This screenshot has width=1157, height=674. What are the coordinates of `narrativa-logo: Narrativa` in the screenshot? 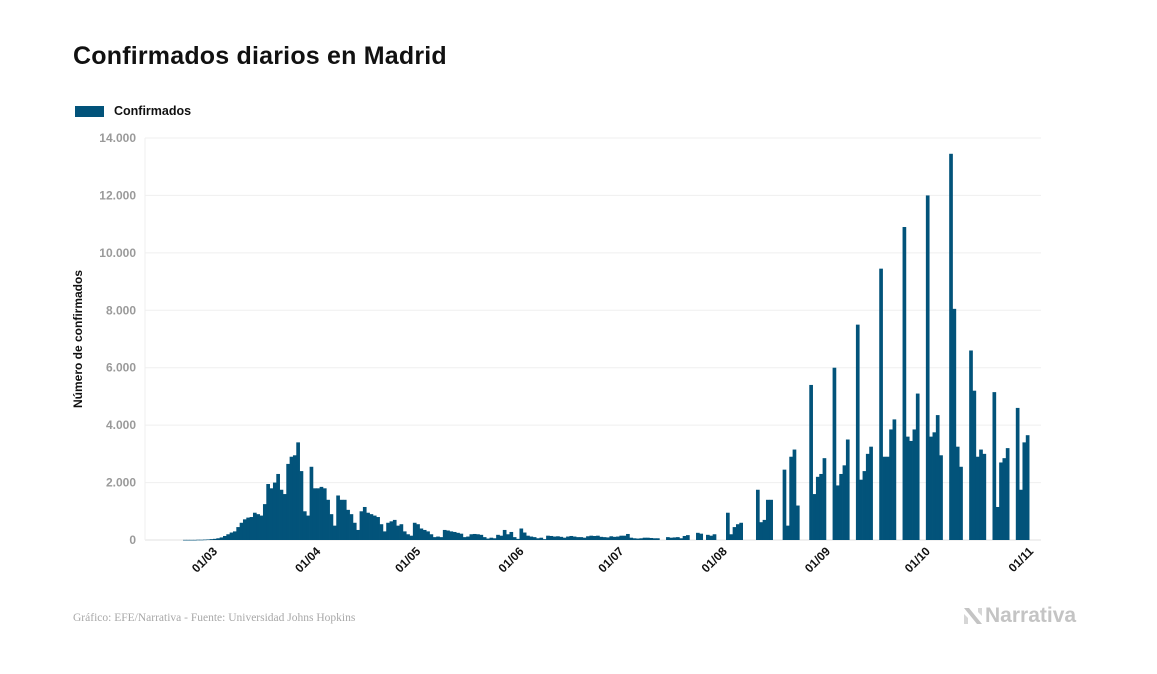 It's located at (1019, 616).